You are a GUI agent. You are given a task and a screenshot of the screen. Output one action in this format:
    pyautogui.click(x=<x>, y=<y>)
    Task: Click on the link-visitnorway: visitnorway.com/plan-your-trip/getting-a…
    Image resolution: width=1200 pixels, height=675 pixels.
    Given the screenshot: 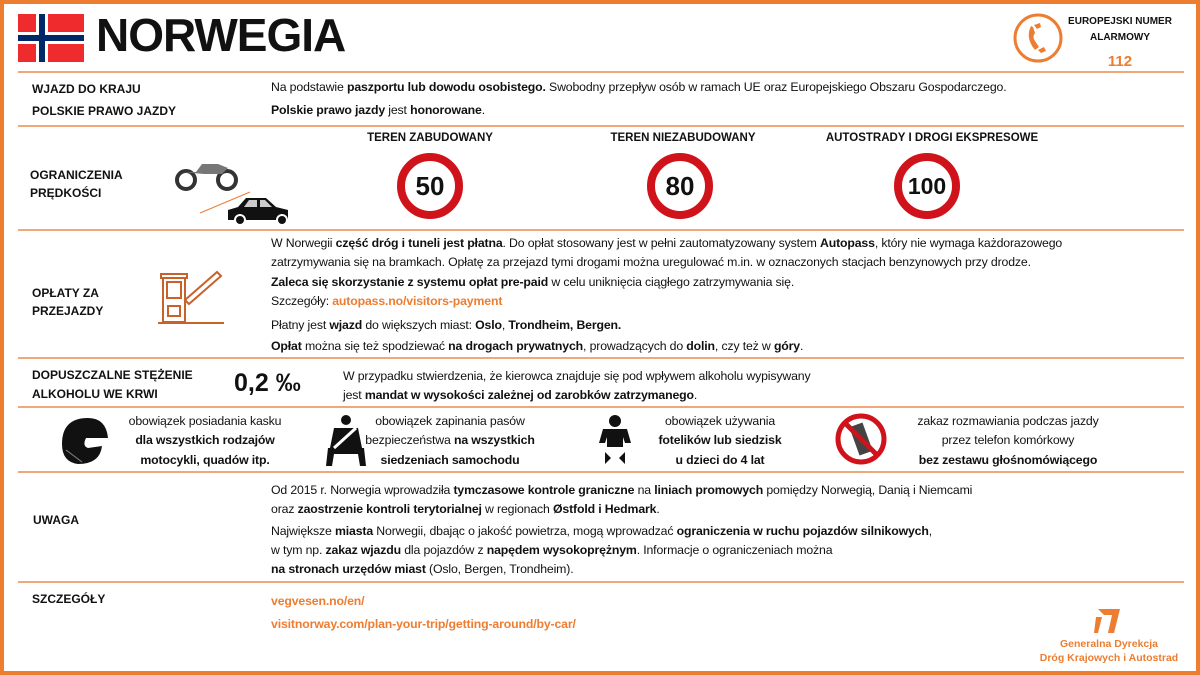 What is the action you would take?
    pyautogui.click(x=423, y=624)
    